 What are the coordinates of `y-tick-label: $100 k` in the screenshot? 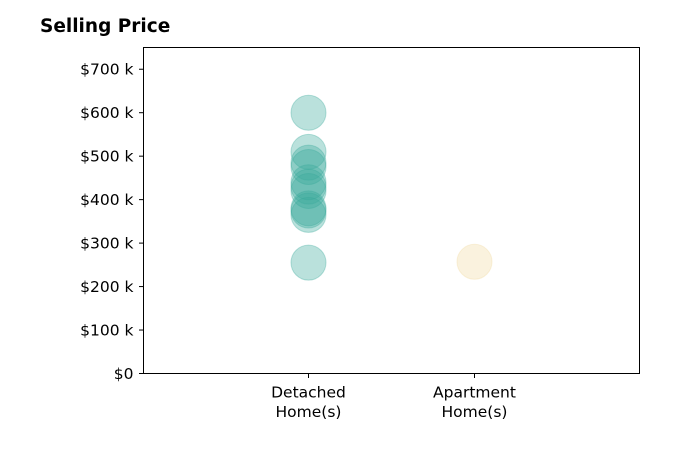 It's located at (106, 331).